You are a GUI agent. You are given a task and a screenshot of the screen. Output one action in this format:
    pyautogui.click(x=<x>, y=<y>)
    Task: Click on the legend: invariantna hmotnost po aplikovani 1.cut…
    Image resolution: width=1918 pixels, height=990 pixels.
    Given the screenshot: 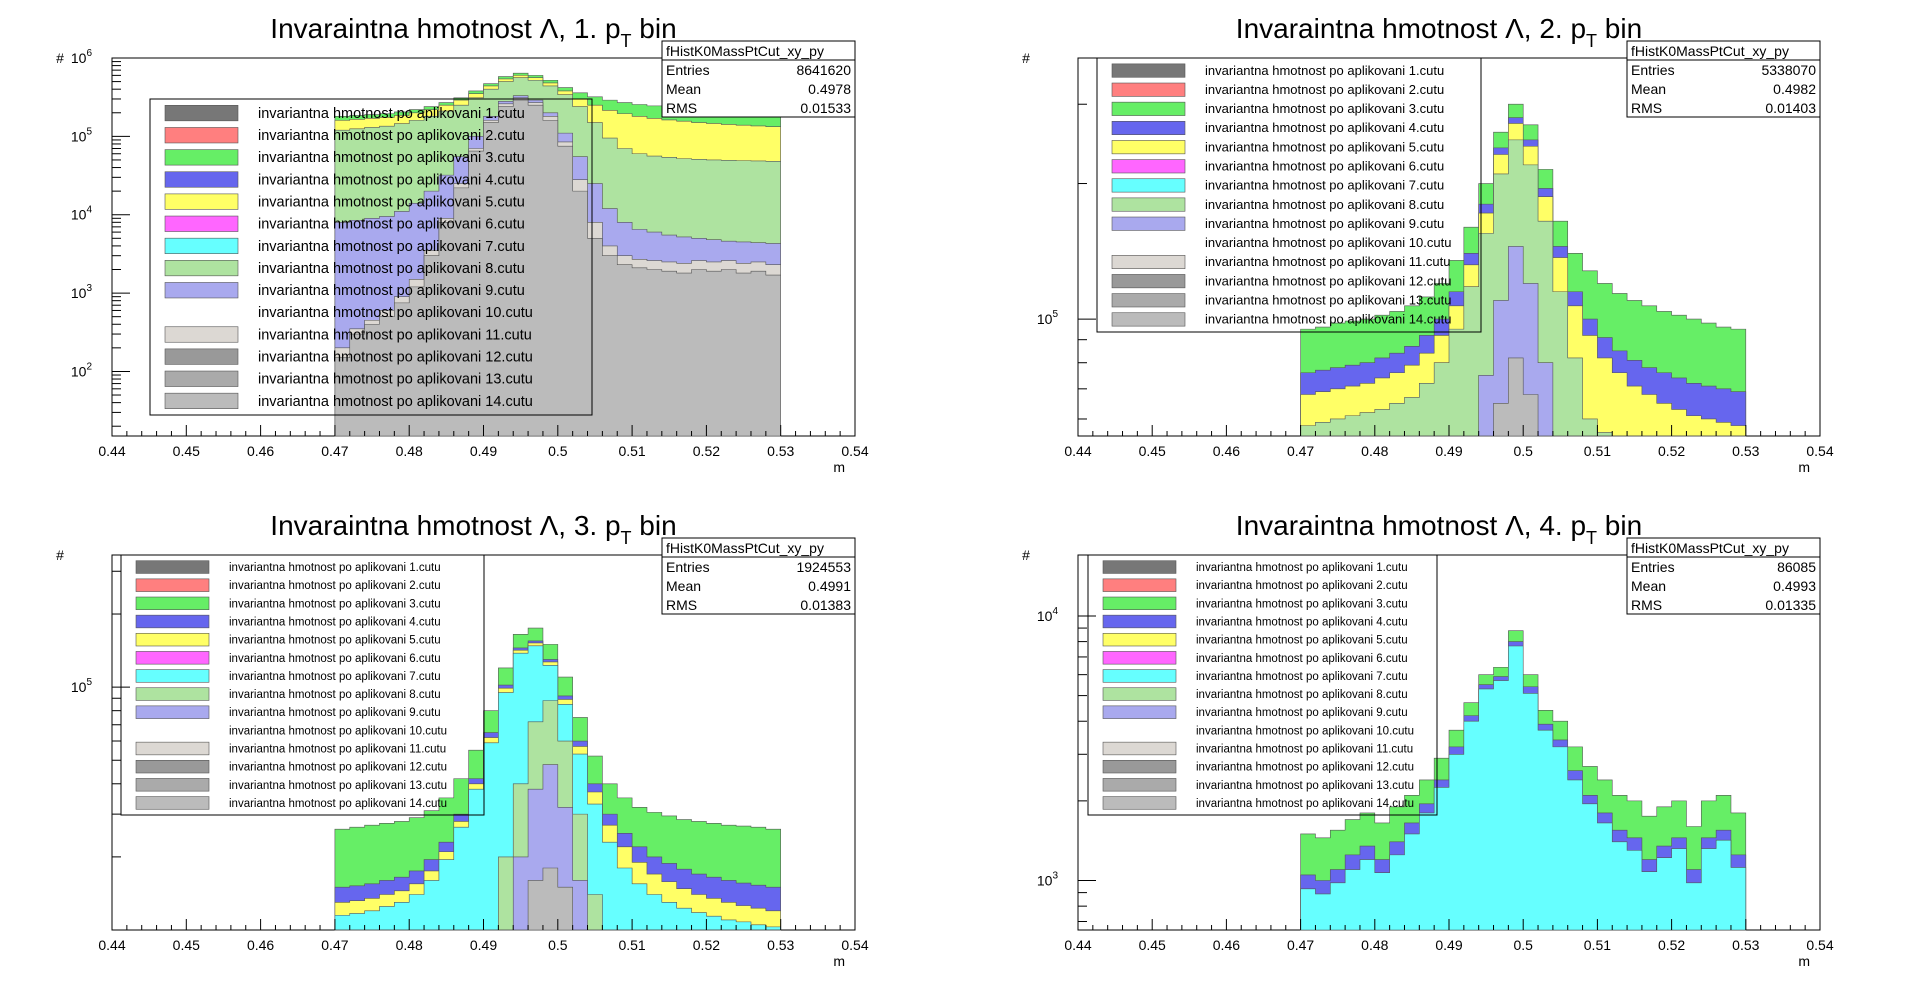 What is the action you would take?
    pyautogui.click(x=371, y=257)
    